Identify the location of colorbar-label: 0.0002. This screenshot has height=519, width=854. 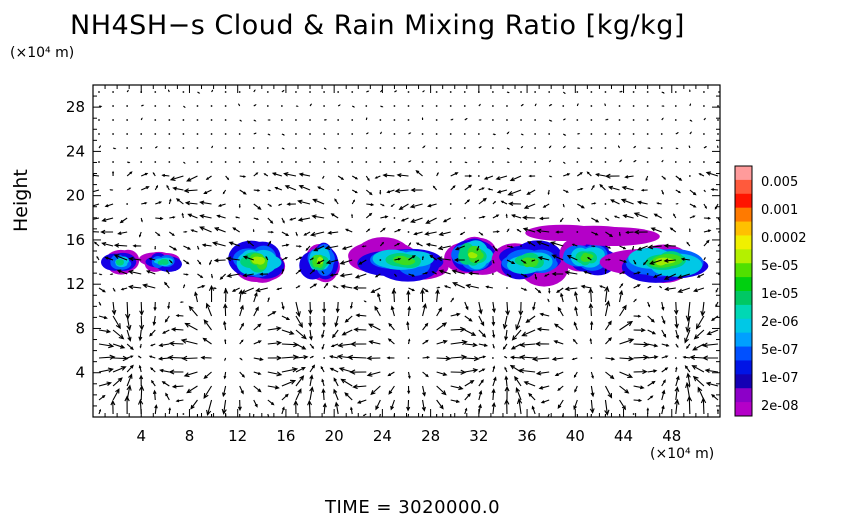
(784, 238).